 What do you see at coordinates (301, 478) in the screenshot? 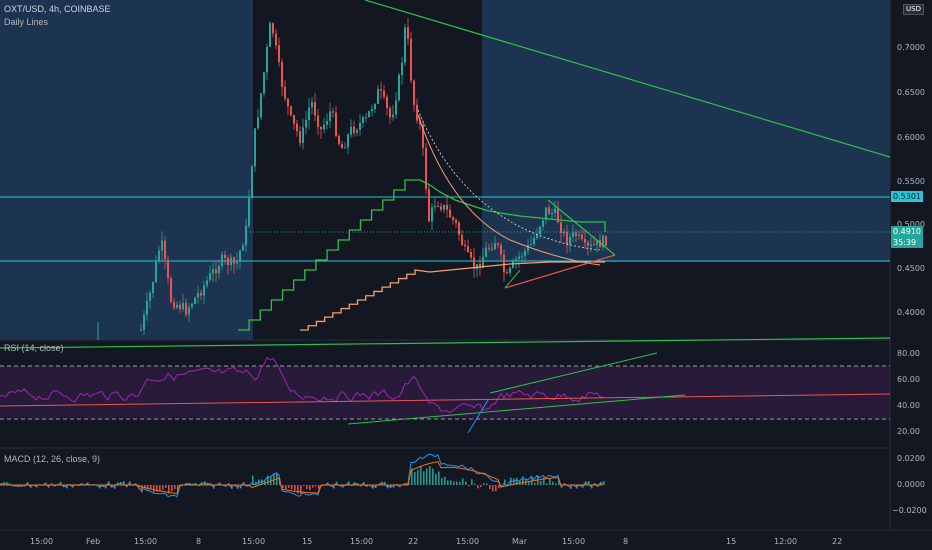
I see `signal-line` at bounding box center [301, 478].